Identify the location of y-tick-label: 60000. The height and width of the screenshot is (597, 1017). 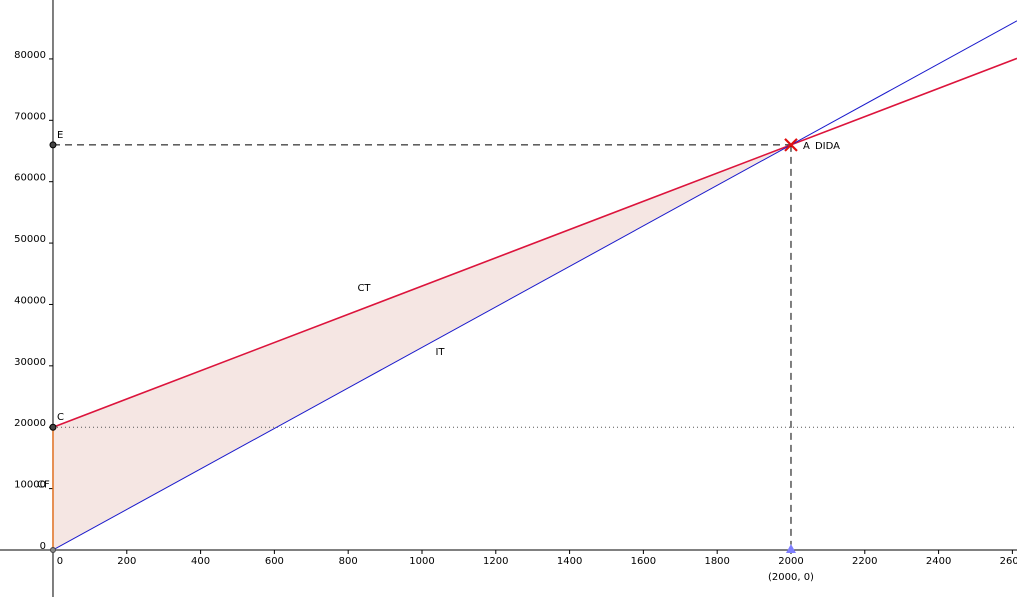
(30, 178).